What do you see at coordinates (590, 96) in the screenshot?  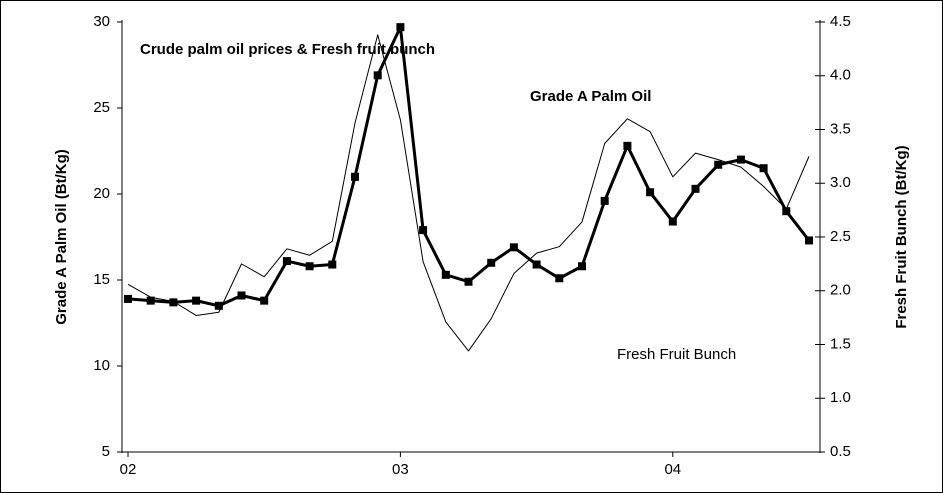 I see `series-label: Grade A Palm Oil` at bounding box center [590, 96].